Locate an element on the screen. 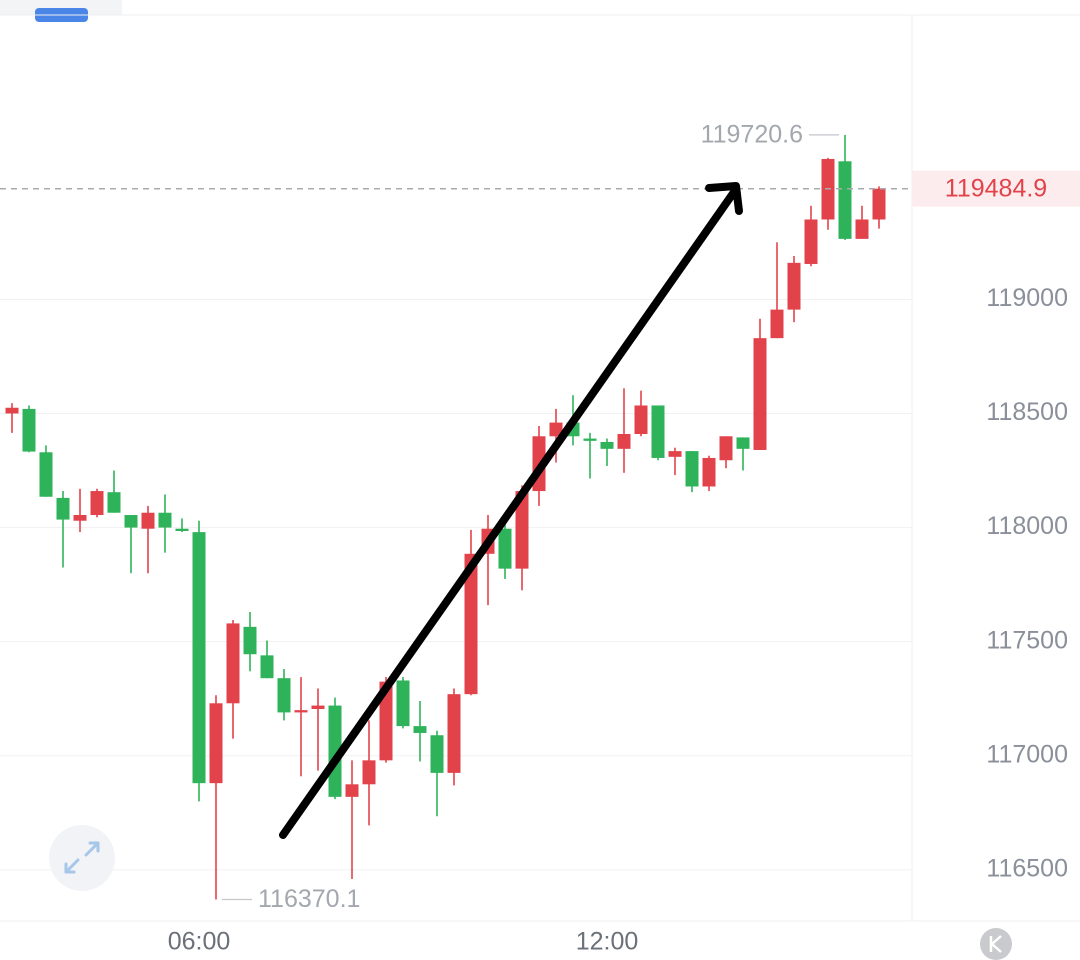  y-tick-label: 118000 is located at coordinates (1027, 526).